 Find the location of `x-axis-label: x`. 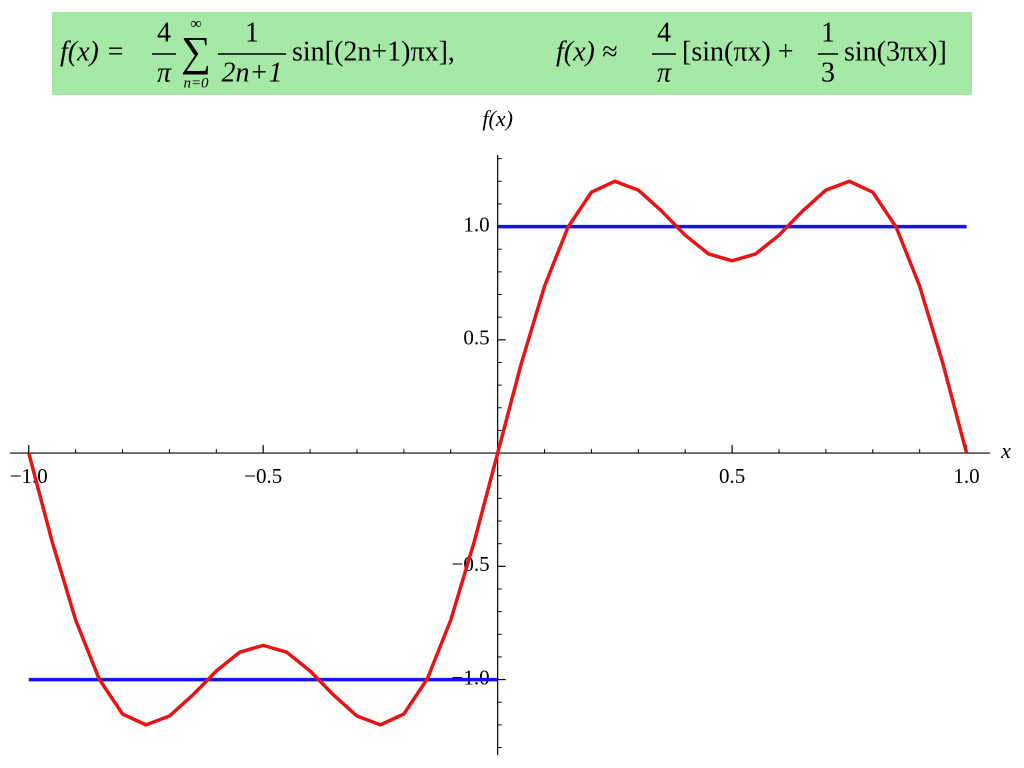

x-axis-label: x is located at coordinates (1005, 450).